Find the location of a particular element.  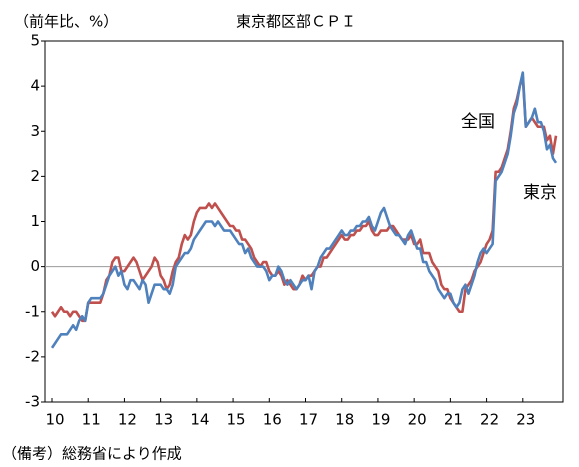

x-tick-label: 20 is located at coordinates (417, 420).